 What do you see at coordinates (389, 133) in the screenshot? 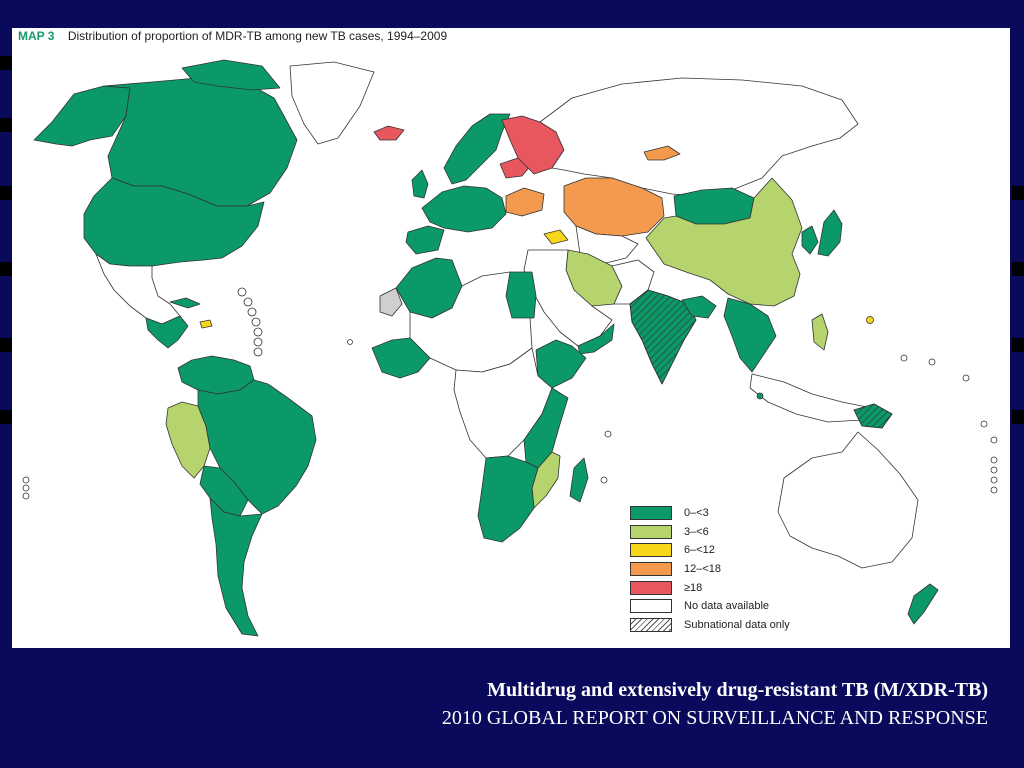
I see `region-iceland` at bounding box center [389, 133].